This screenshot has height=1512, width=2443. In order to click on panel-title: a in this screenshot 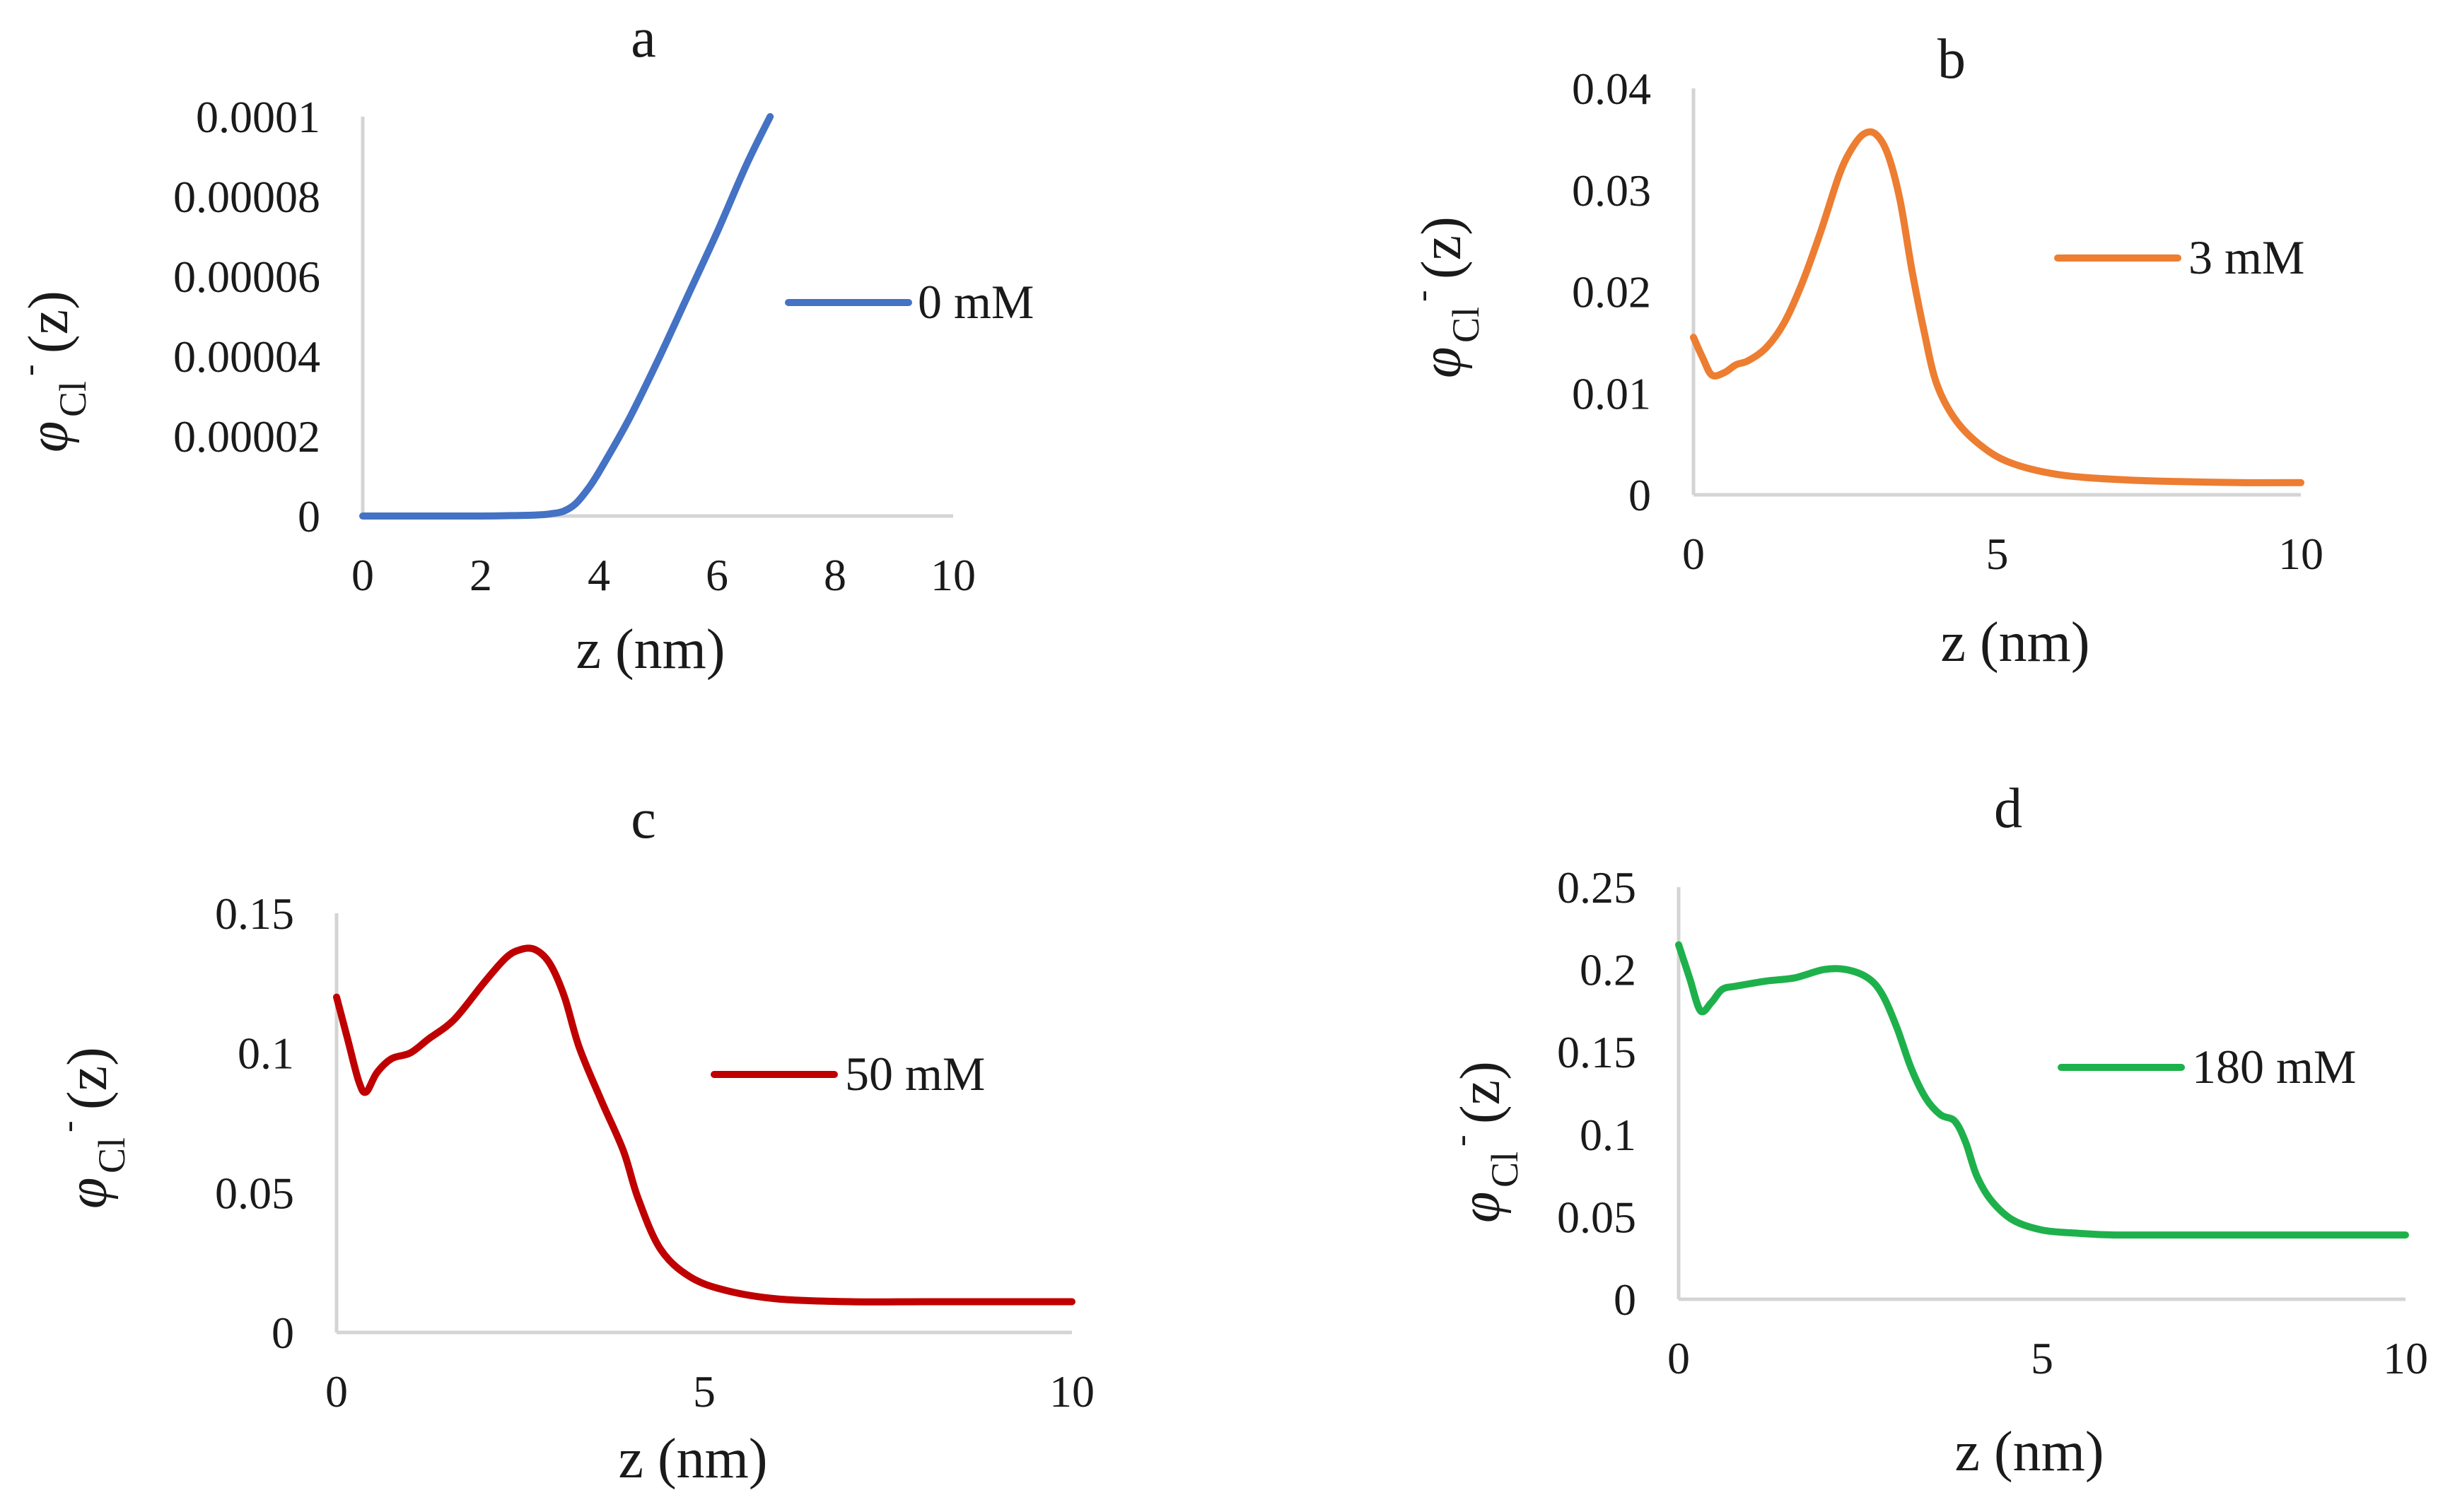, I will do `click(644, 38)`.